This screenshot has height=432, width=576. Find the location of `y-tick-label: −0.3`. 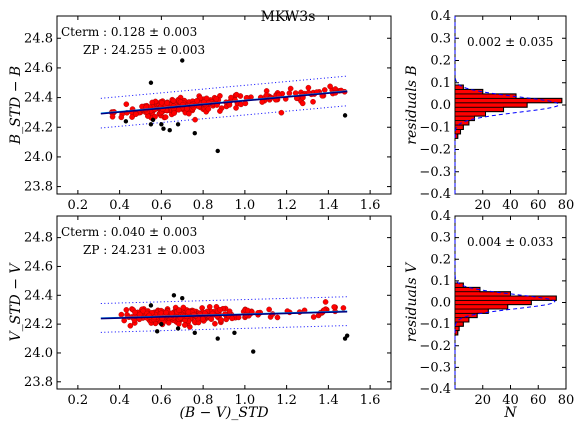

y-tick-label: −0.3 is located at coordinates (435, 172).